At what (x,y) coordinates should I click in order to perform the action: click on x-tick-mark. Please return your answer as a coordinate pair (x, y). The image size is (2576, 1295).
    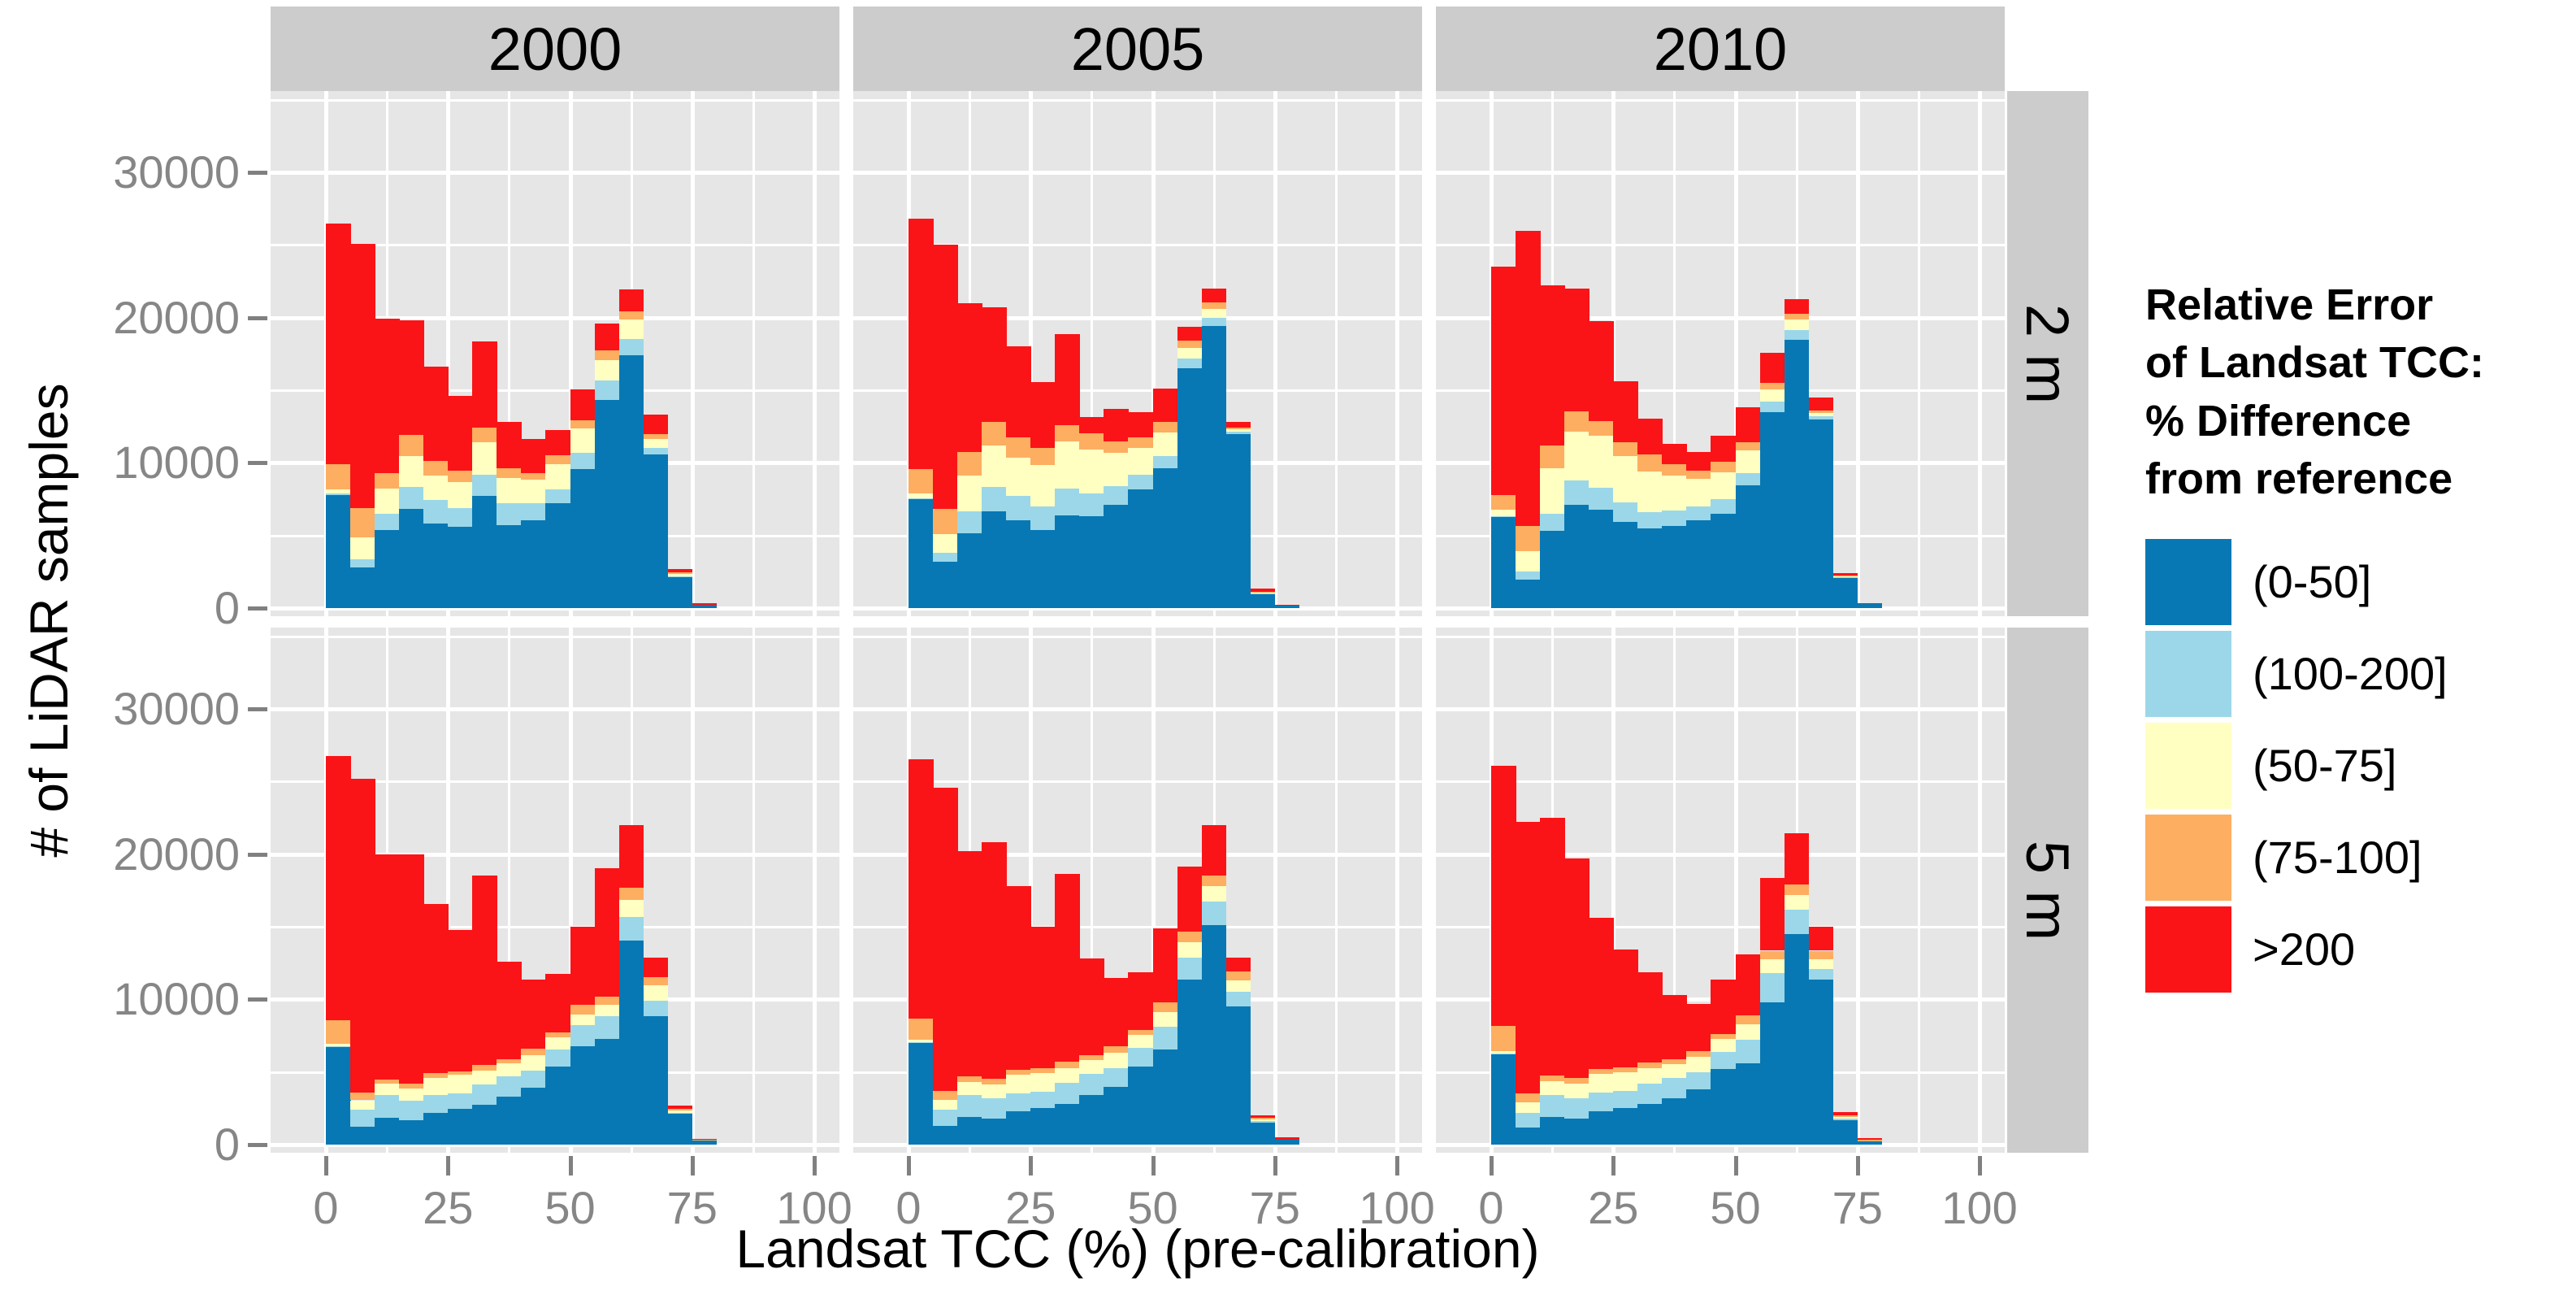
    Looking at the image, I should click on (1613, 1165).